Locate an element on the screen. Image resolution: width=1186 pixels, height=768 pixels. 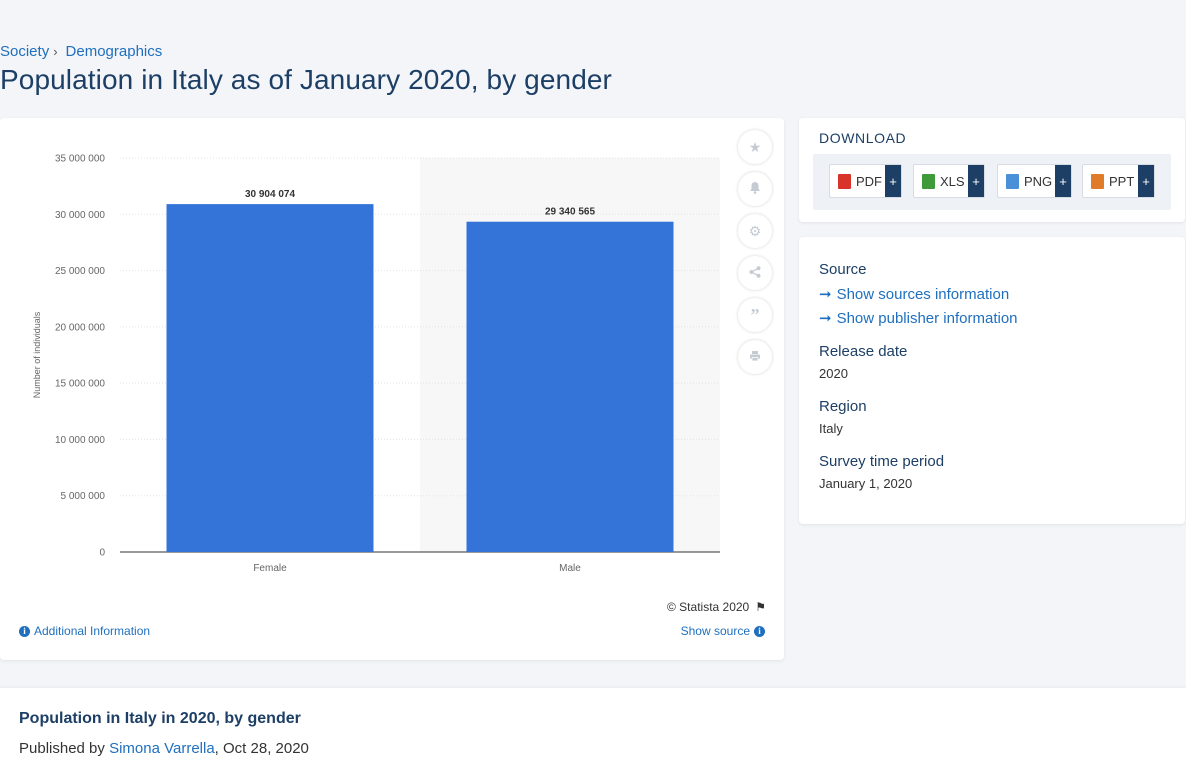
bell-icon is located at coordinates (755, 189).